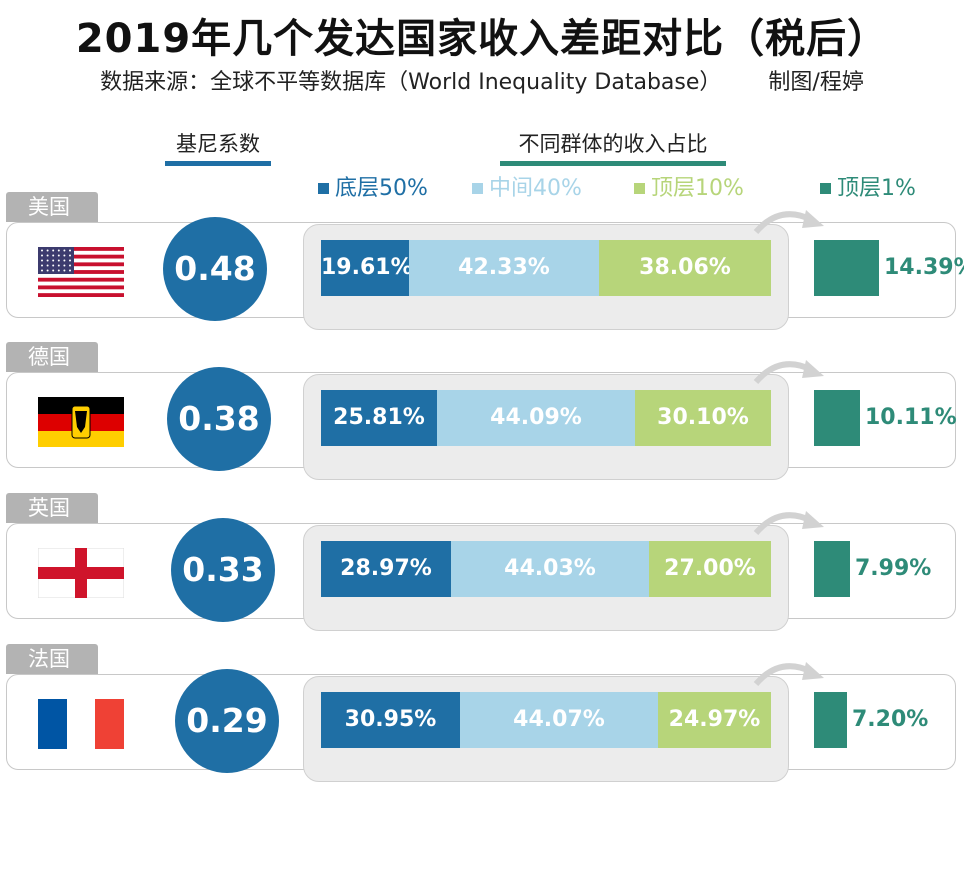 This screenshot has width=964, height=873. I want to click on legend-label: 中间40%, so click(535, 188).